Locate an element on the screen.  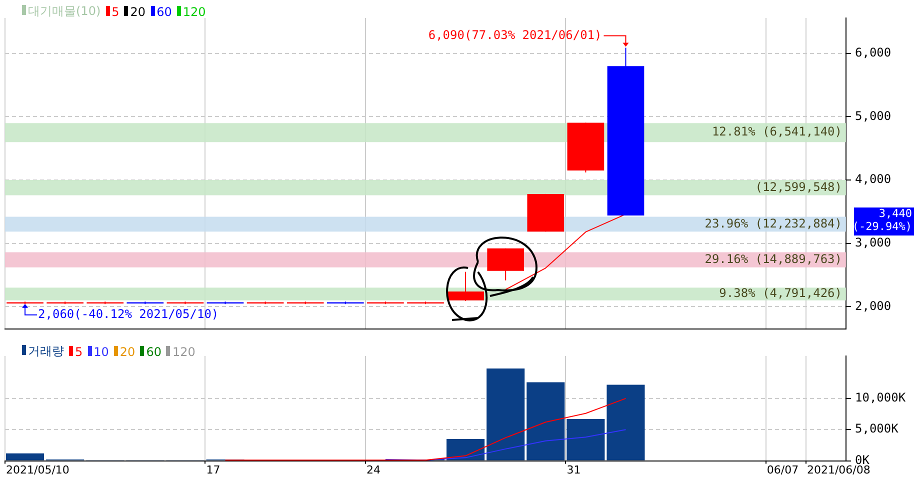
x-tick-label: 06/07 is located at coordinates (782, 469).